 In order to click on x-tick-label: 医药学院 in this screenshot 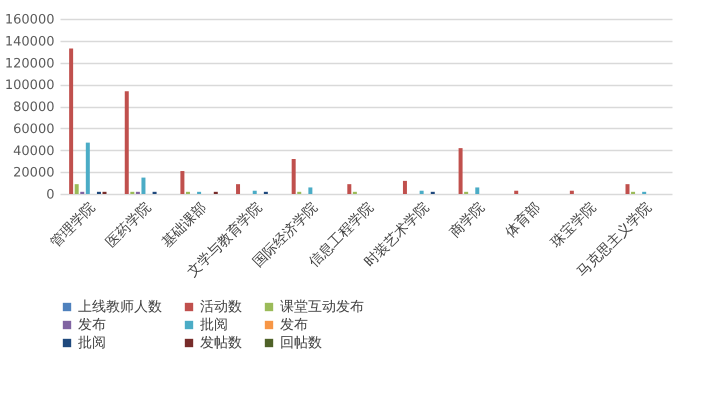, I will do `click(128, 225)`.